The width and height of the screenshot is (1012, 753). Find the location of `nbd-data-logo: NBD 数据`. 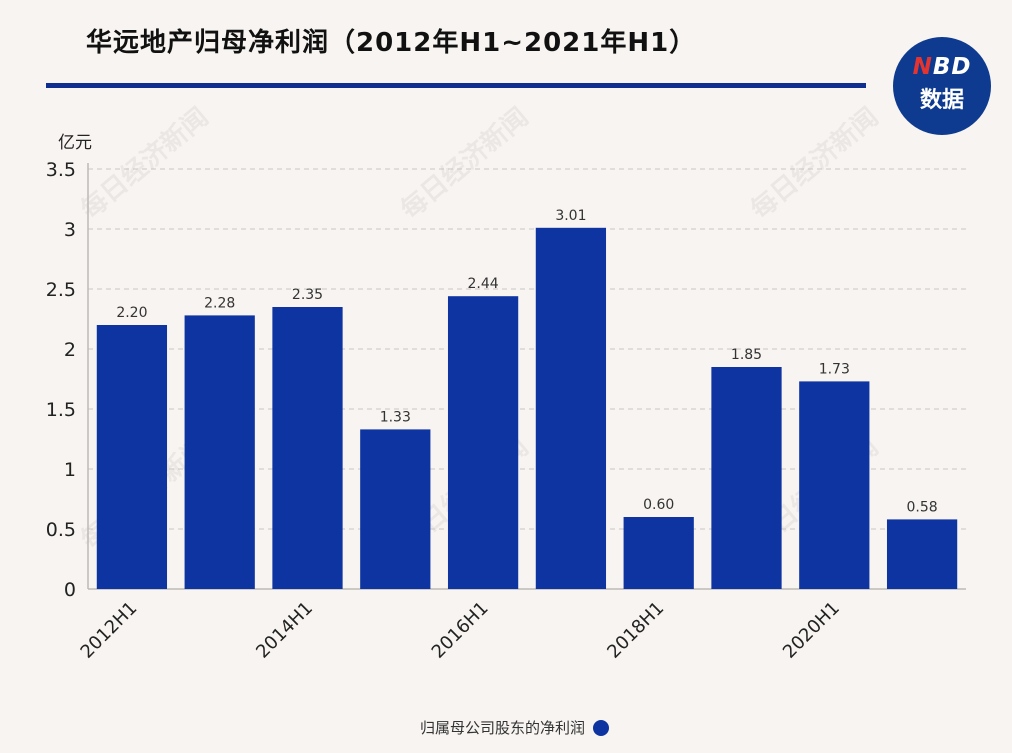

nbd-data-logo: NBD 数据 is located at coordinates (942, 86).